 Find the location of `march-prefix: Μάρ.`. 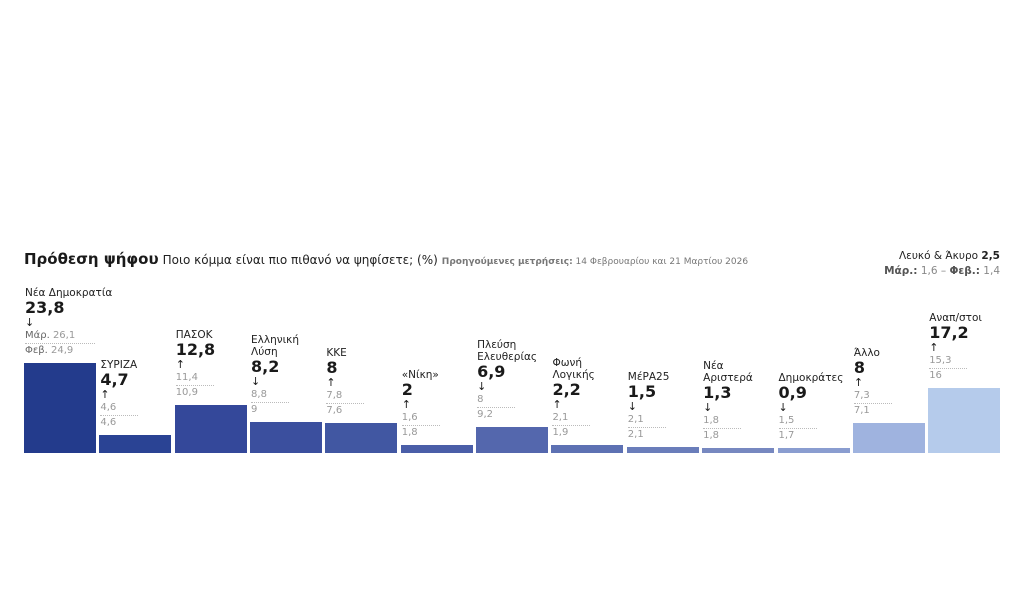

march-prefix: Μάρ. is located at coordinates (37, 335).